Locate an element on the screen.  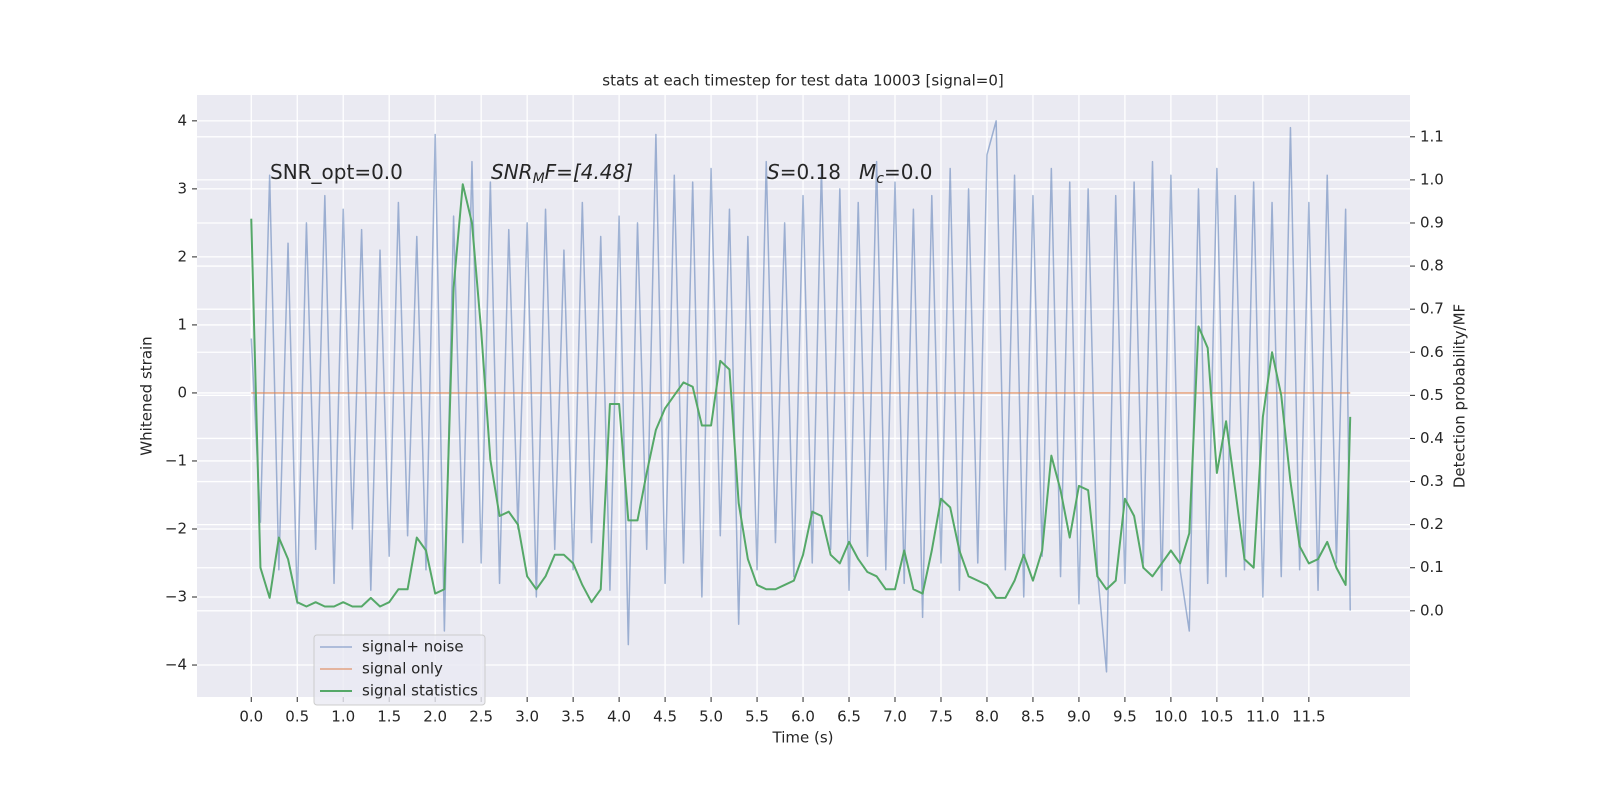
x-tick-label: 0.5 is located at coordinates (297, 717).